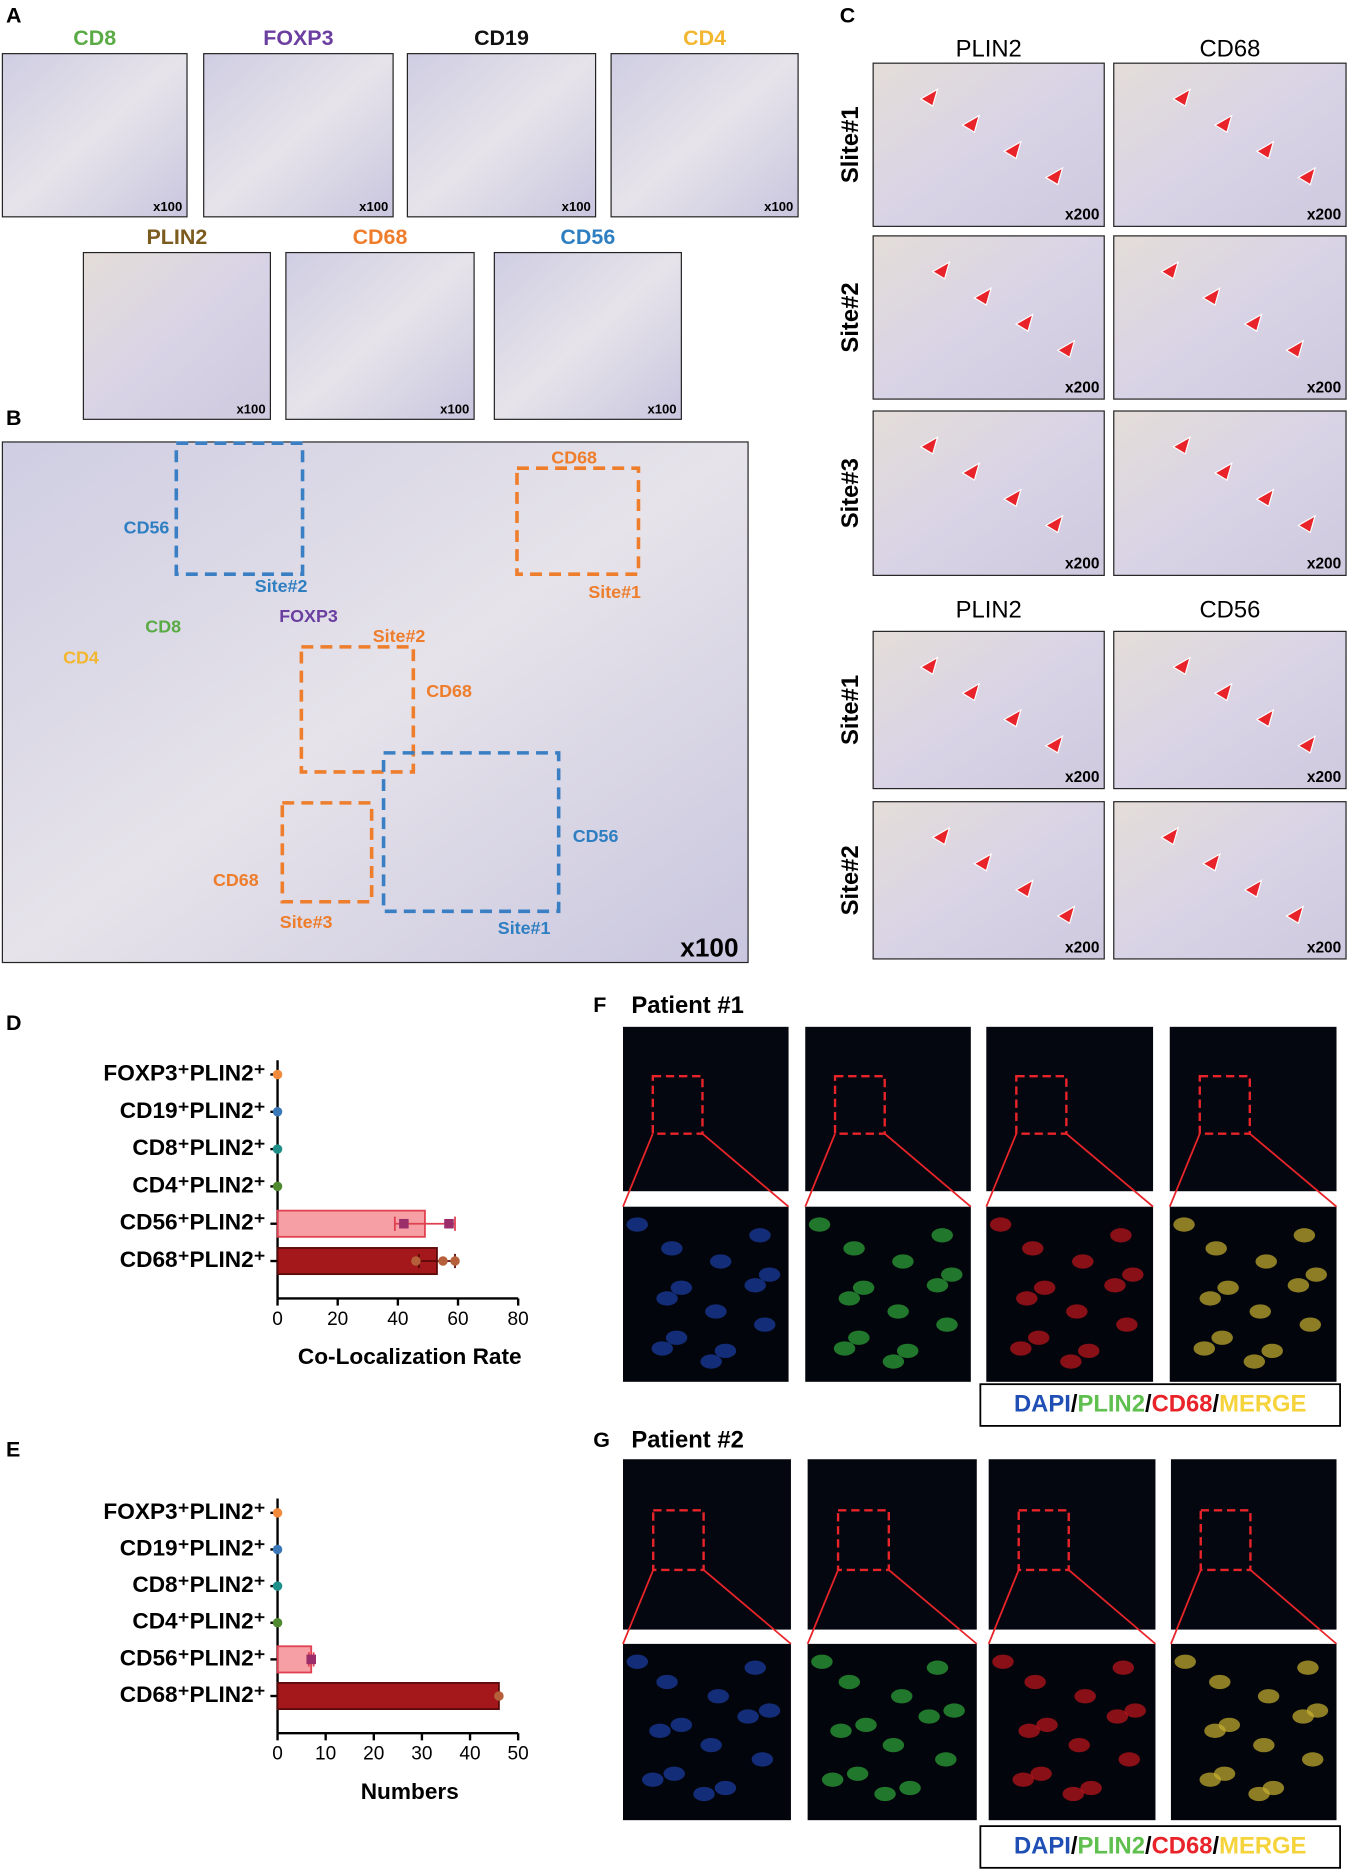  Describe the element at coordinates (687, 1005) in the screenshot. I see `panel-title: Patient #1` at that location.